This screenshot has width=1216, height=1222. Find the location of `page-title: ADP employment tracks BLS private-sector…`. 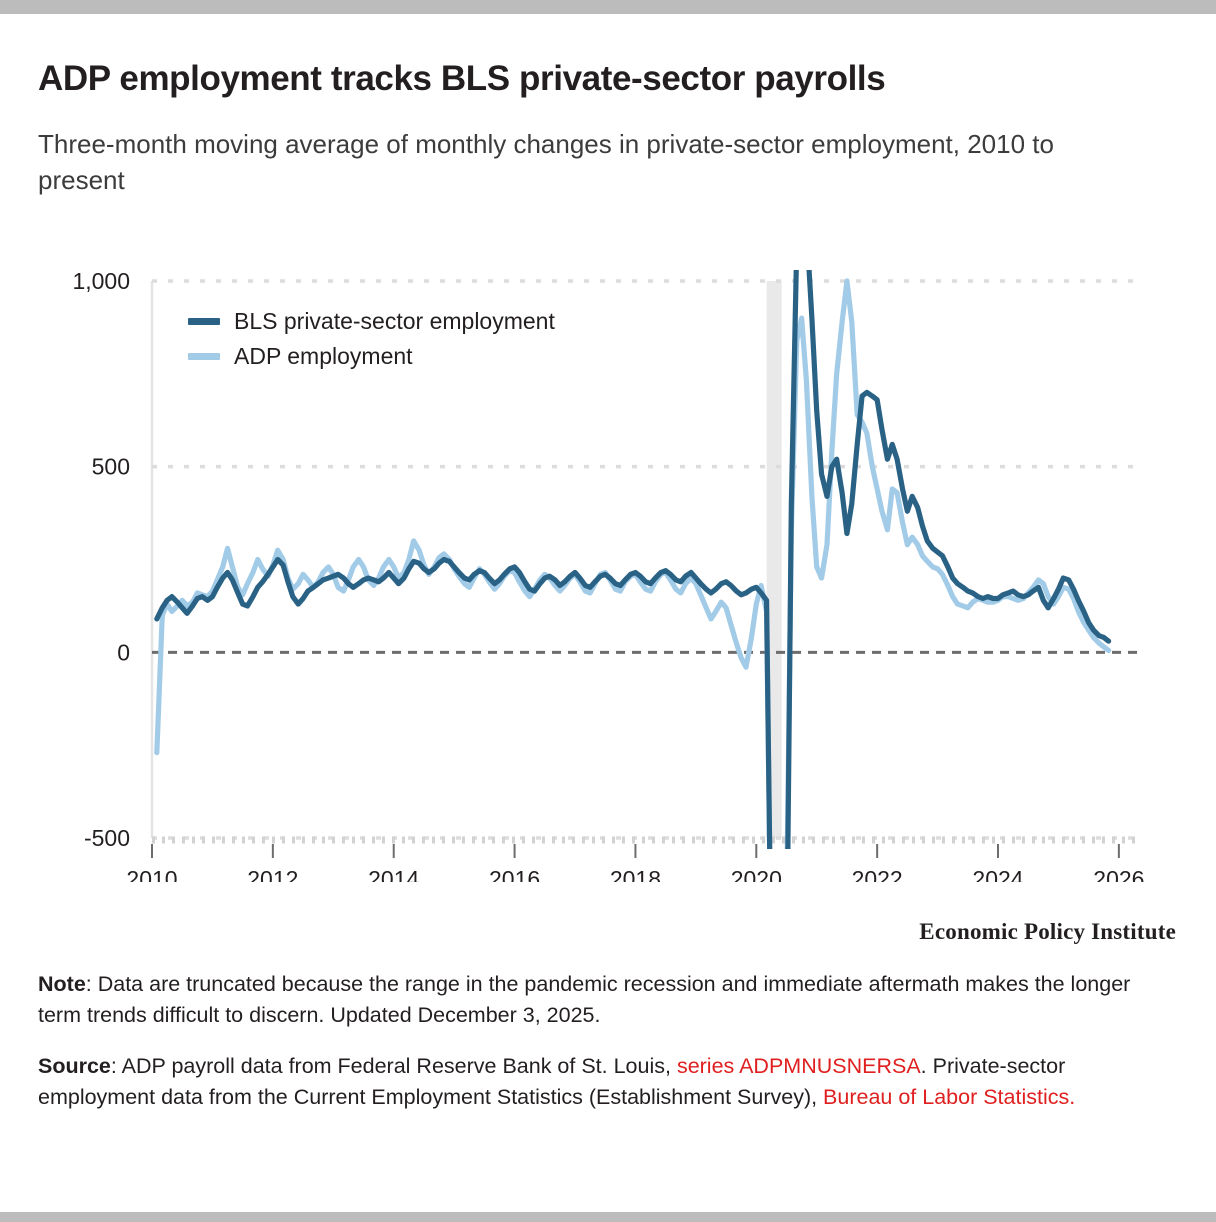

page-title: ADP employment tracks BLS private-sector… is located at coordinates (462, 78).